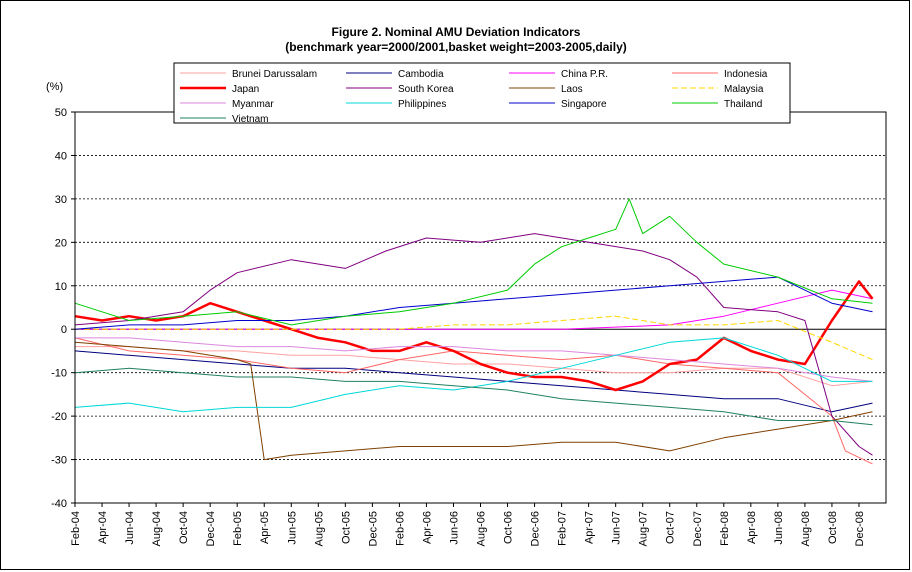 The width and height of the screenshot is (912, 572). Describe the element at coordinates (373, 528) in the screenshot. I see `x-tick-label: Dec-05` at that location.